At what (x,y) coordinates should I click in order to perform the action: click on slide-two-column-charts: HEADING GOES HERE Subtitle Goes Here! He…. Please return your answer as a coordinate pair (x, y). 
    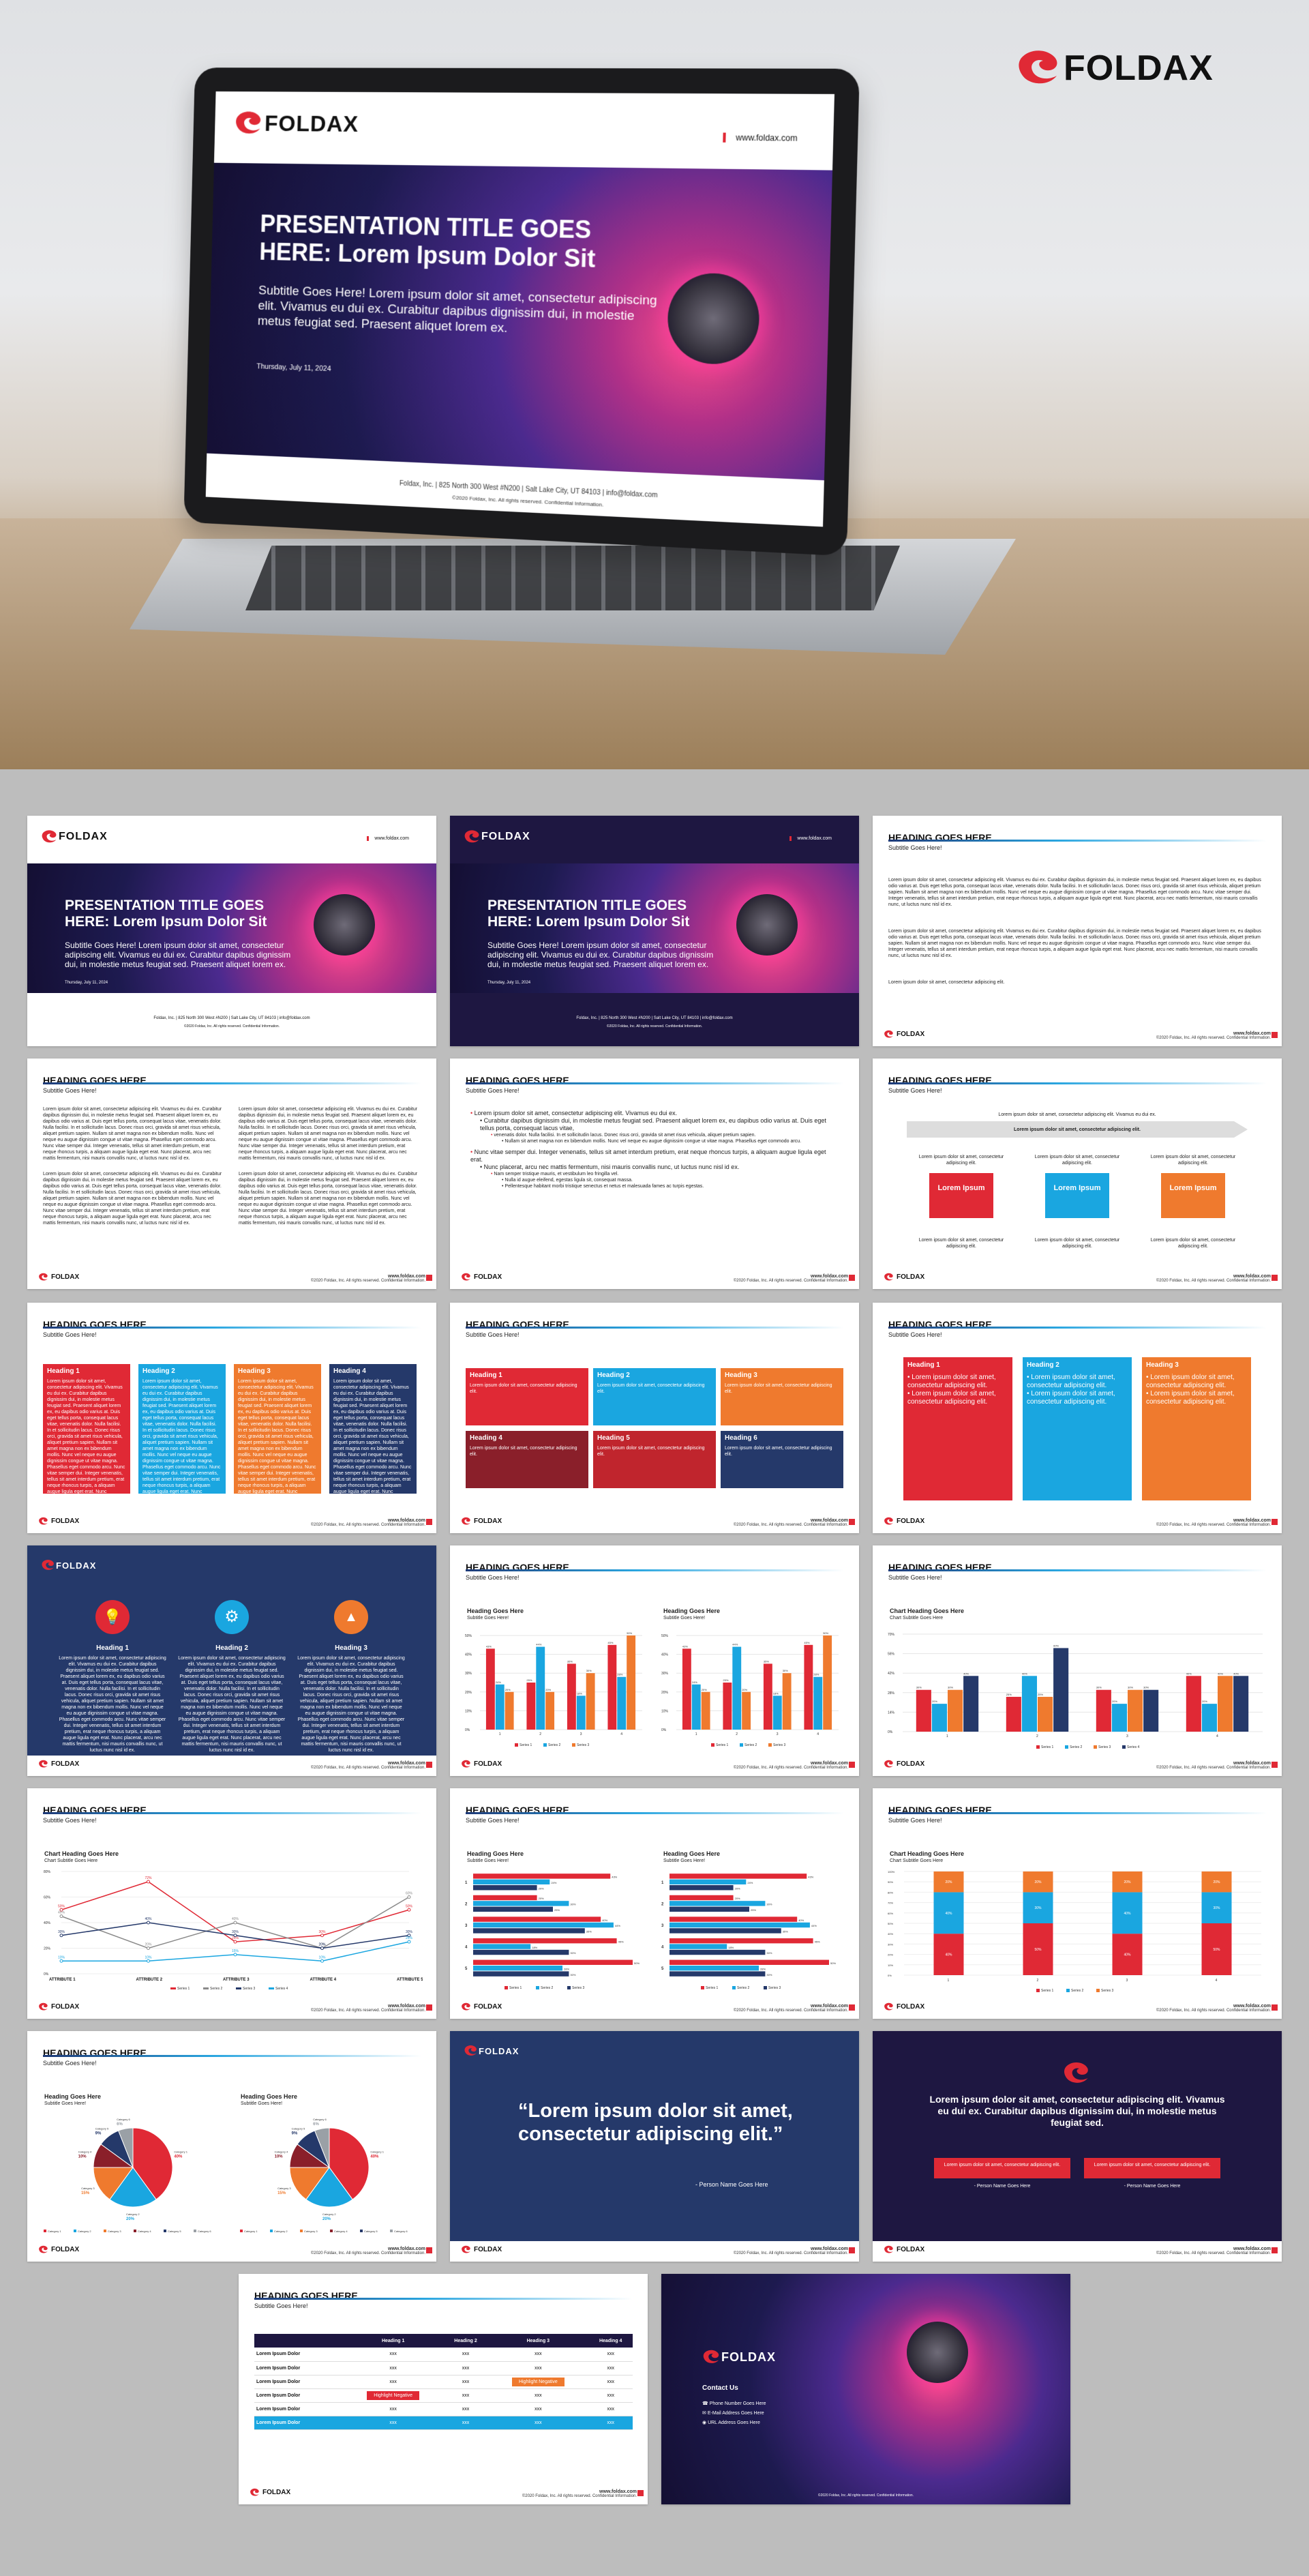
    Looking at the image, I should click on (654, 1660).